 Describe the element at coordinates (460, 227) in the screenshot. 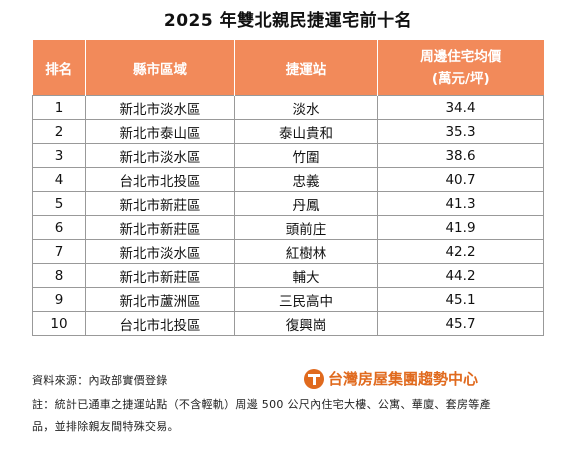

I see `price-cell: 41.9` at that location.